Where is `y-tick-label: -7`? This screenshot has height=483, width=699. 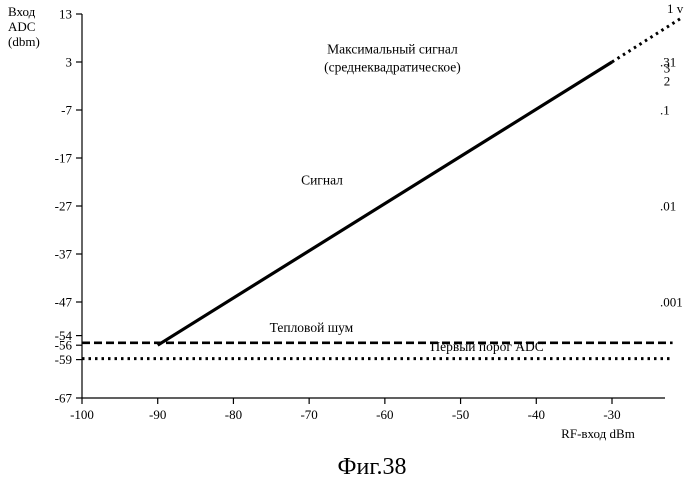 y-tick-label: -7 is located at coordinates (66, 110).